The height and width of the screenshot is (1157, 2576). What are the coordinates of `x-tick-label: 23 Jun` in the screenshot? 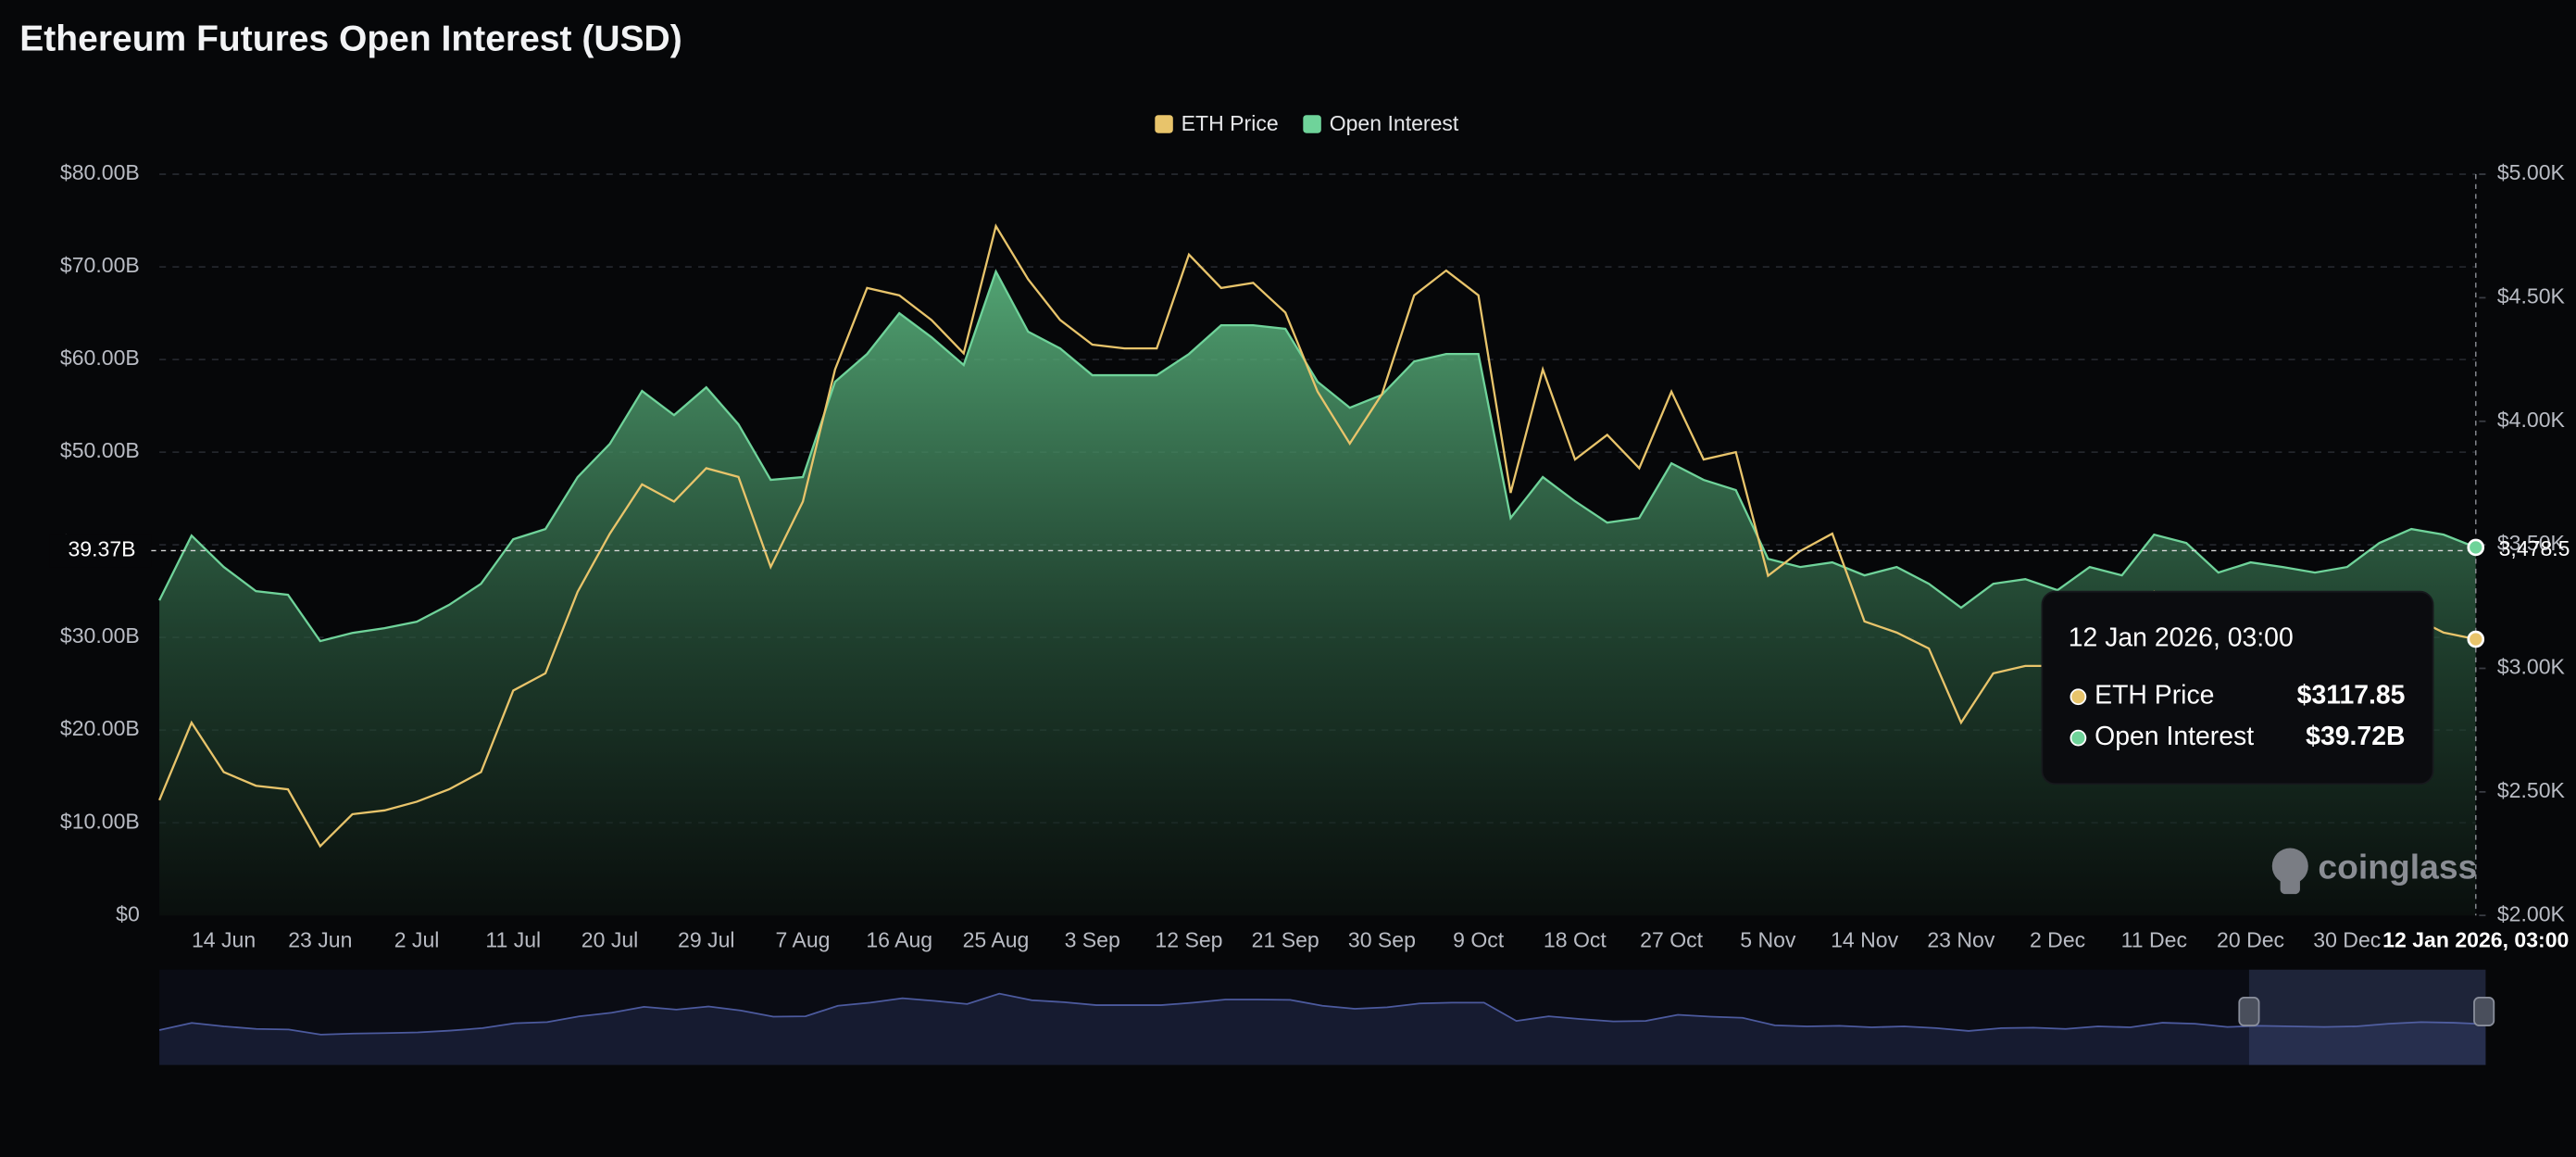 It's located at (320, 940).